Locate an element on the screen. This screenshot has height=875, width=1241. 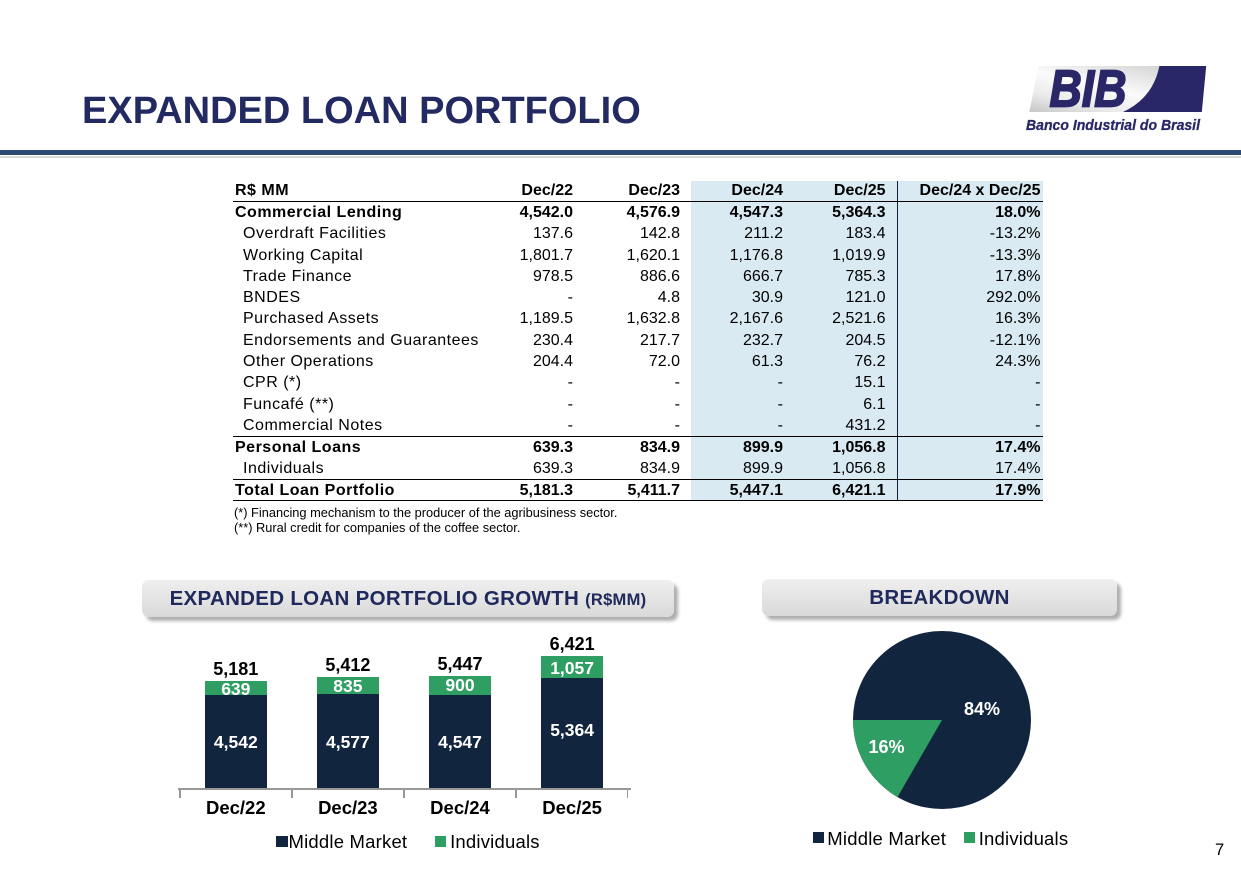
svg-text: BIB is located at coordinates (1088, 90).